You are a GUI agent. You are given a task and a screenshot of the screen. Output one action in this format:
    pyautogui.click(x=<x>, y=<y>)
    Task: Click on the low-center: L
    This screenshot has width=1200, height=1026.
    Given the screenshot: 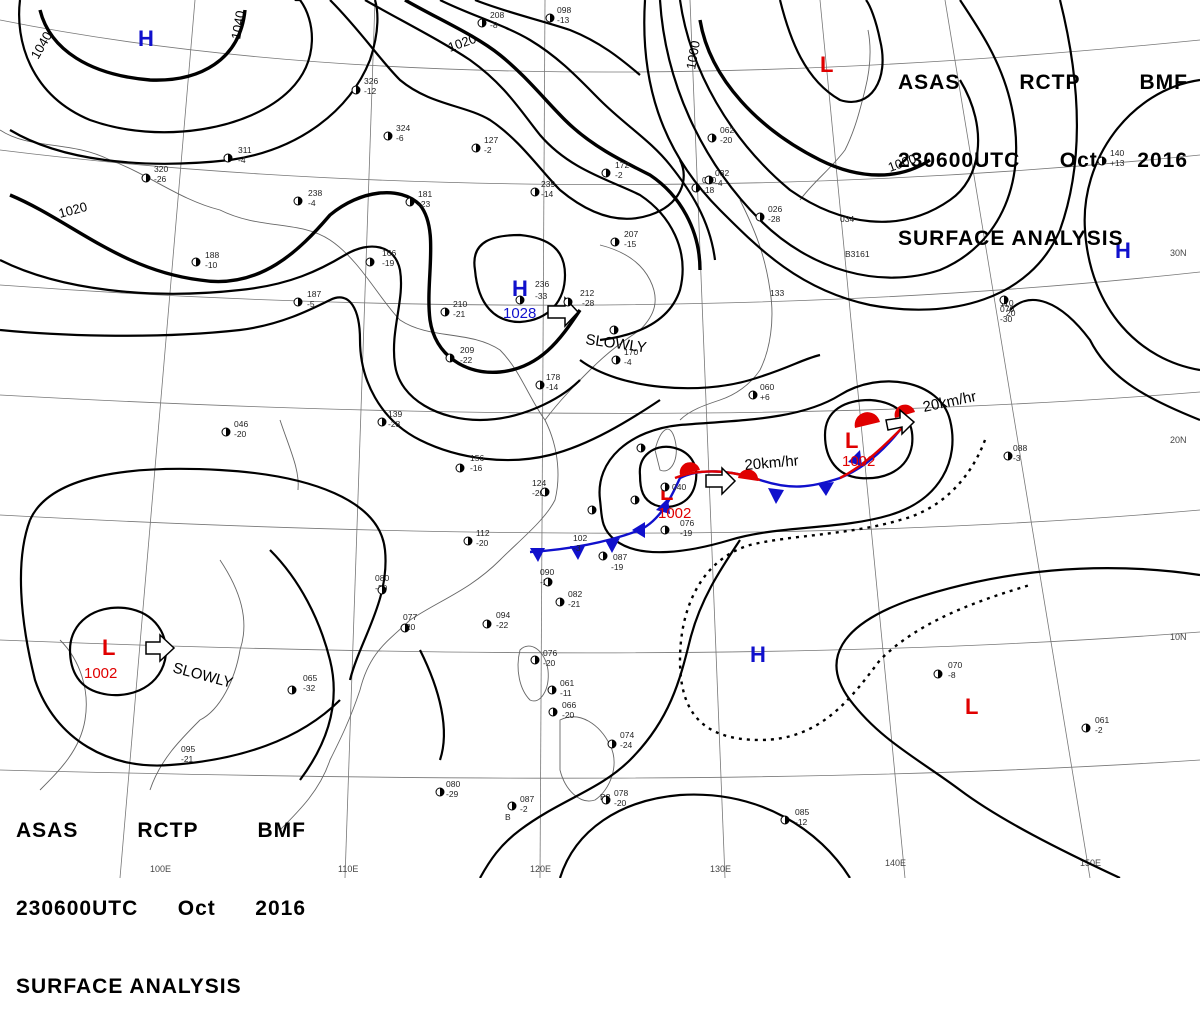 What is the action you would take?
    pyautogui.click(x=851, y=440)
    